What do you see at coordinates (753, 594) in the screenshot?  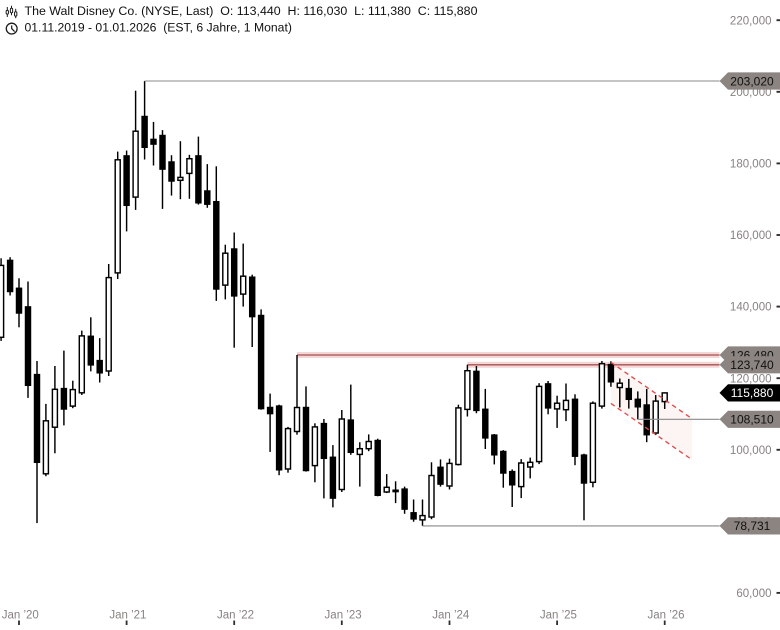 I see `svg-text: 60,000` at bounding box center [753, 594].